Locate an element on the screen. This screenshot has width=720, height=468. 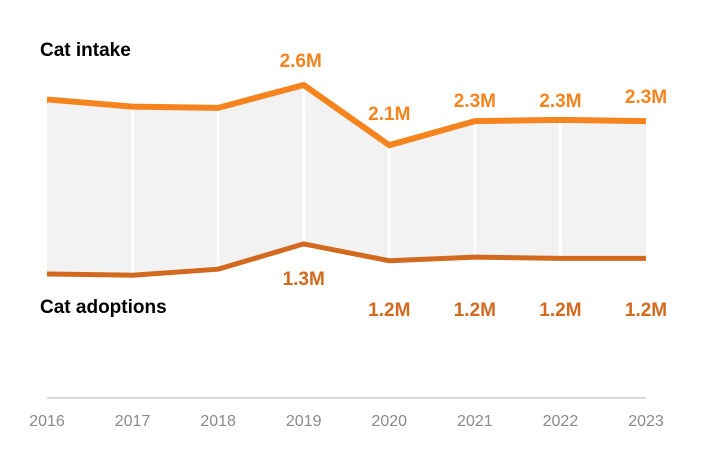
data-label-adoptions-2023: 1.2M is located at coordinates (646, 310).